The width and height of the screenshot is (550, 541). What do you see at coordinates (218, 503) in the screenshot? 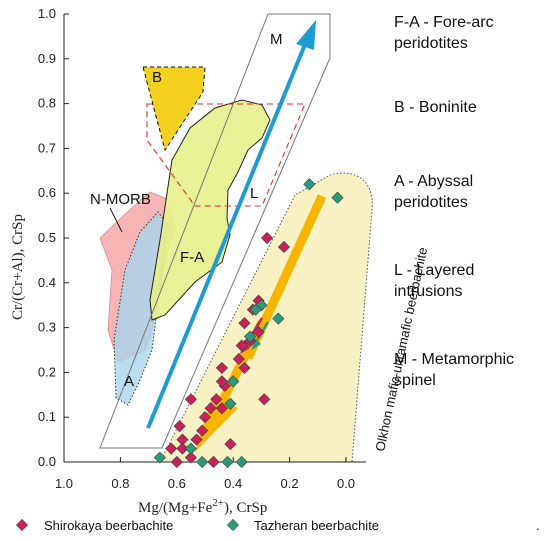
I see `x-axis-label-sup: 2+` at bounding box center [218, 503].